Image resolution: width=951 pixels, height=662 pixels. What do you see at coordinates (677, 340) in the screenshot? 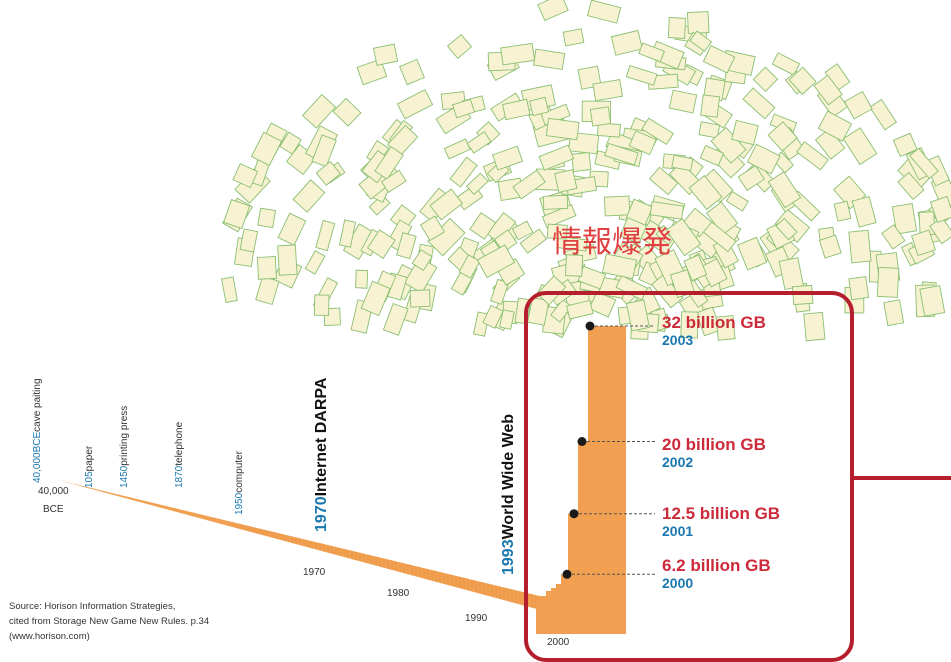
I see `year-label-2003: 2003` at bounding box center [677, 340].